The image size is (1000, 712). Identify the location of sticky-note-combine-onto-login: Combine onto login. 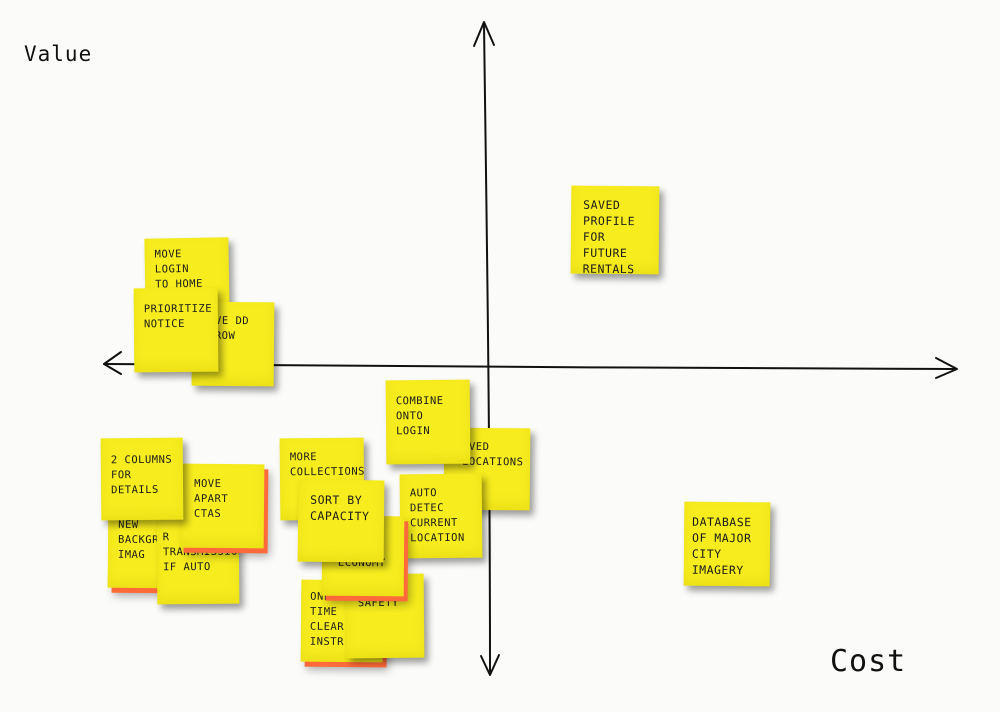
(428, 422).